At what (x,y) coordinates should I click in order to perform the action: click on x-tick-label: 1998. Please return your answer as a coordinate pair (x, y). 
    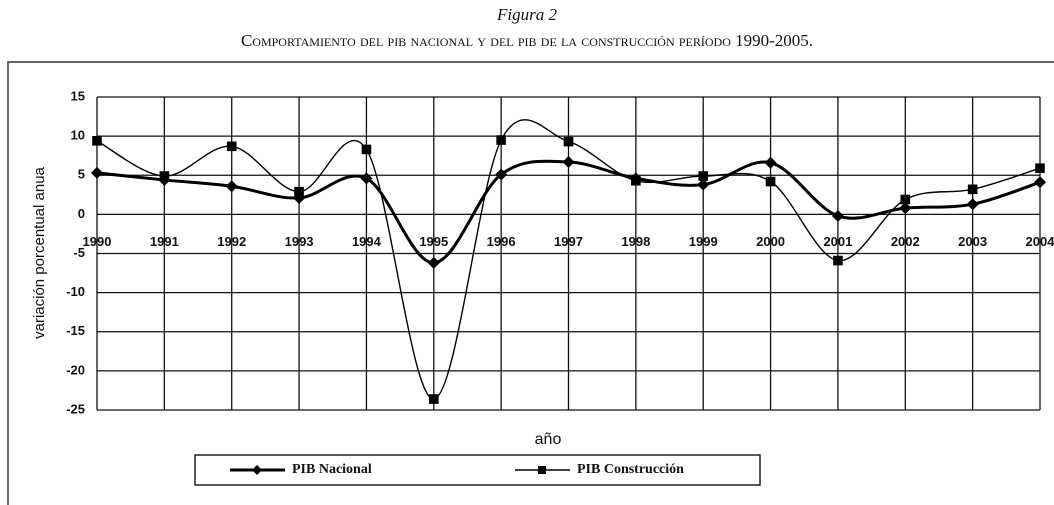
    Looking at the image, I should click on (635, 241).